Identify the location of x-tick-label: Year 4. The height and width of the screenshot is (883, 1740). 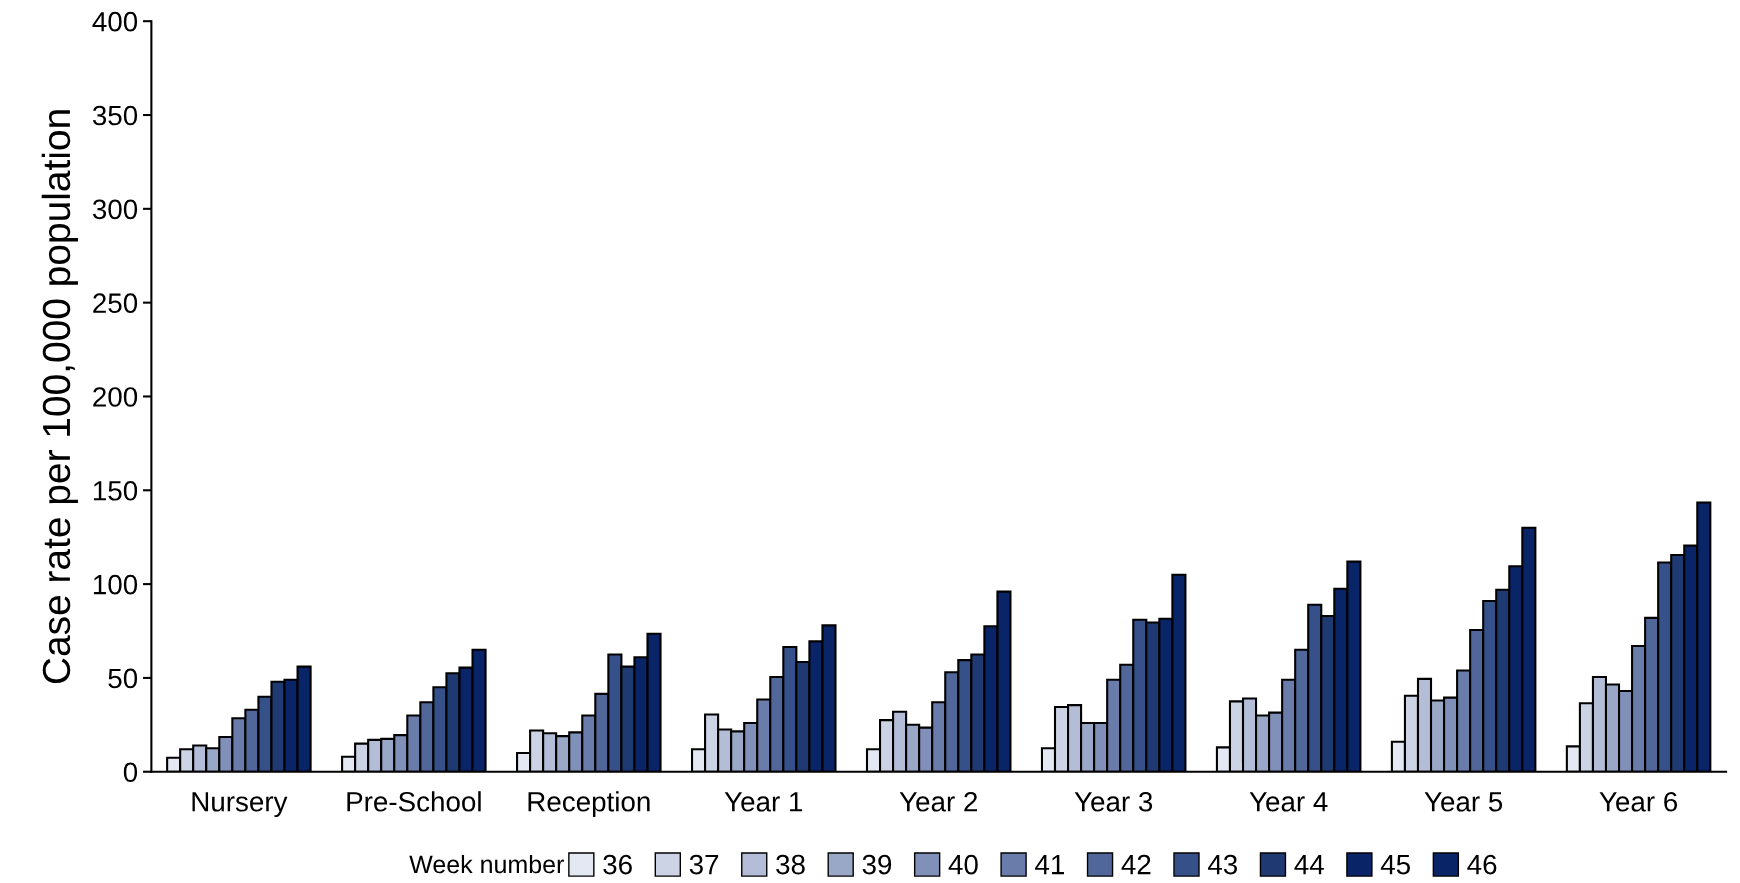
(1288, 802).